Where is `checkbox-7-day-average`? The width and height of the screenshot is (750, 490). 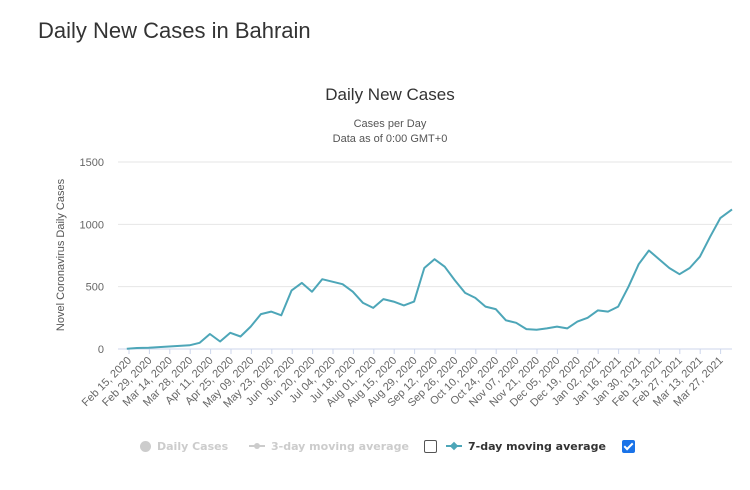
checkbox-7-day-average is located at coordinates (628, 446).